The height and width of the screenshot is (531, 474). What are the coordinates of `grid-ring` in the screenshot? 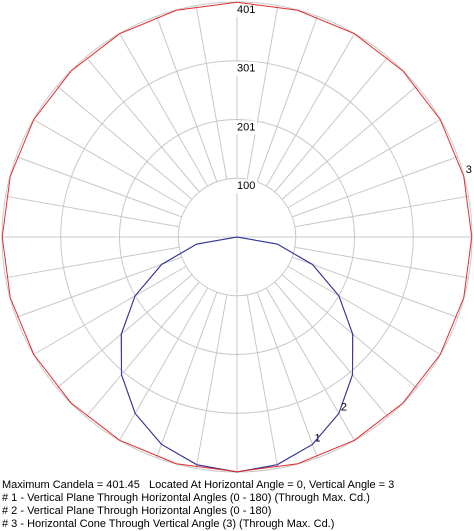 It's located at (237, 237).